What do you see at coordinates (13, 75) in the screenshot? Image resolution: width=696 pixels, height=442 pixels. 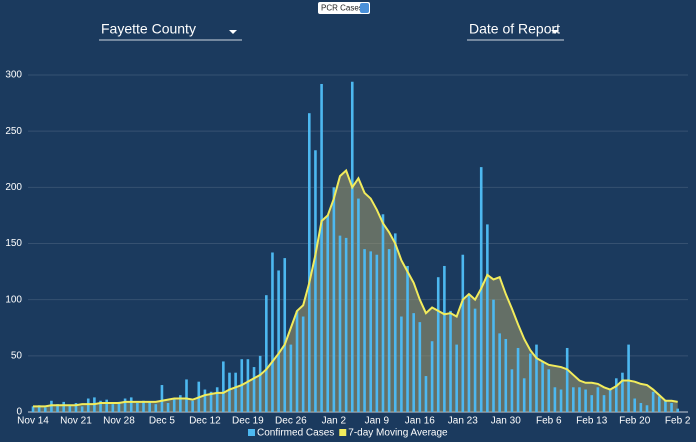 I see `y-tick-label: 300` at bounding box center [13, 75].